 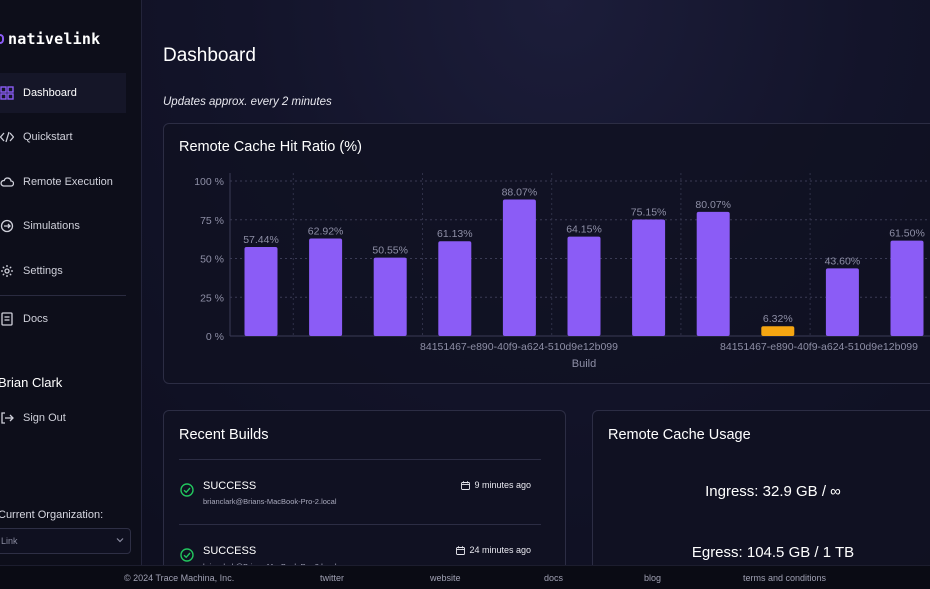 I want to click on y-tick-label: 25 %, so click(x=212, y=298).